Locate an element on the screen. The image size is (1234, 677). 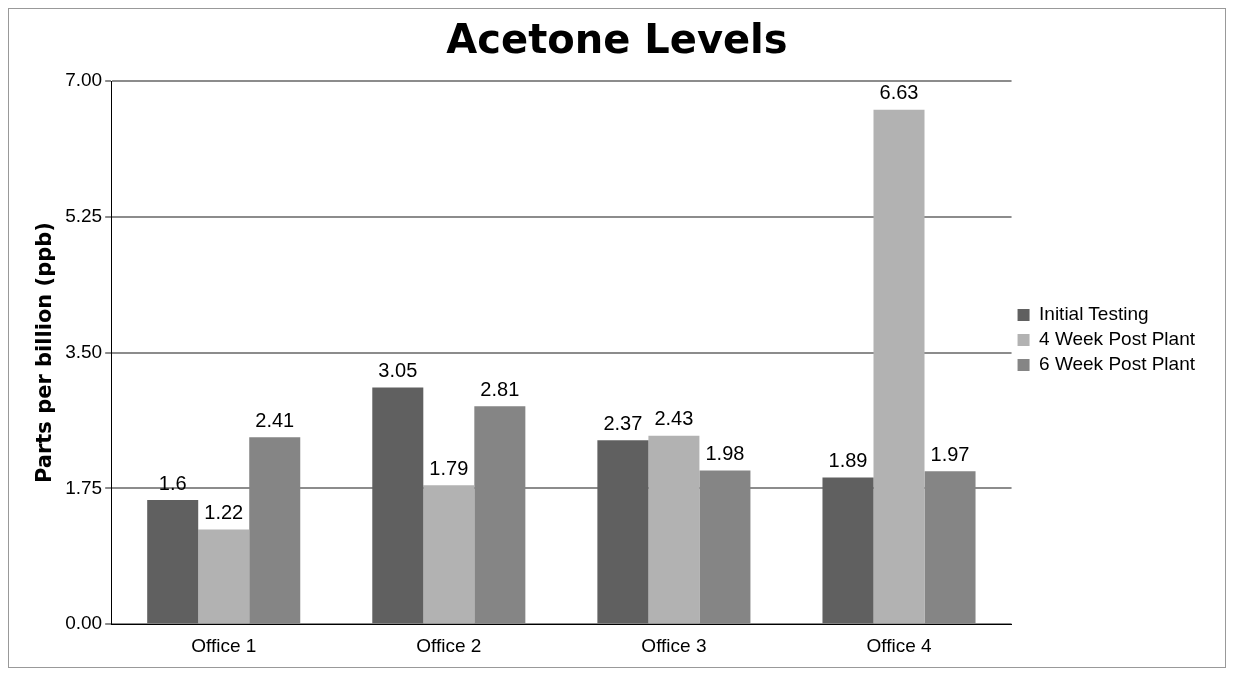
y-tick-label: 7.00 is located at coordinates (84, 80).